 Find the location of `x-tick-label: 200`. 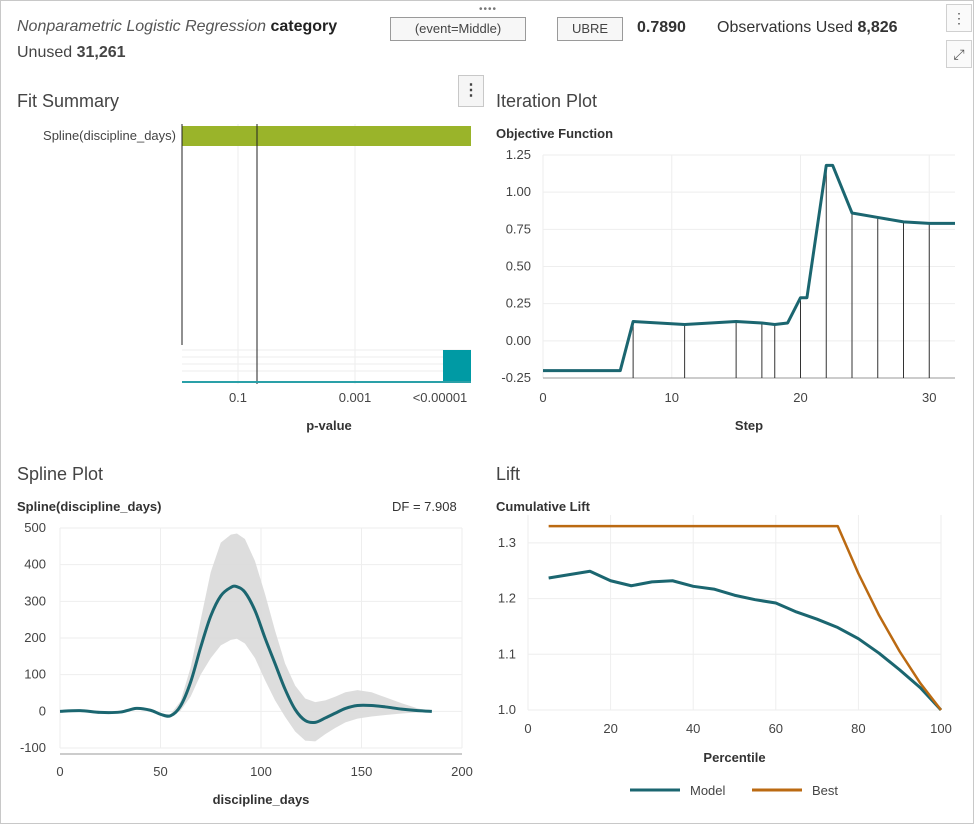

x-tick-label: 200 is located at coordinates (462, 771).